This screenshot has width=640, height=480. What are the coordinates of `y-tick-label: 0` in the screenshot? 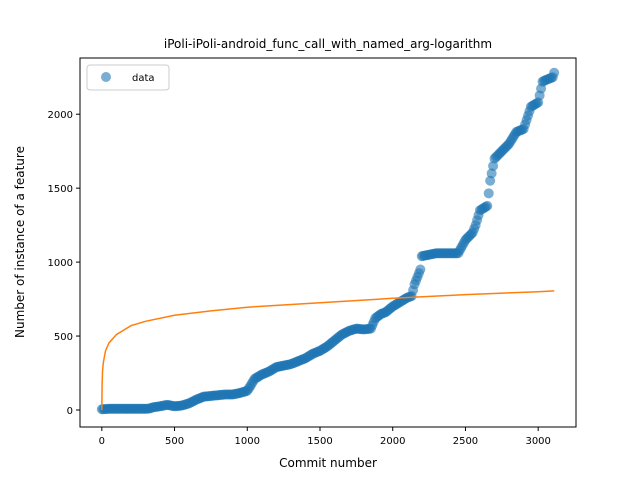 It's located at (70, 411).